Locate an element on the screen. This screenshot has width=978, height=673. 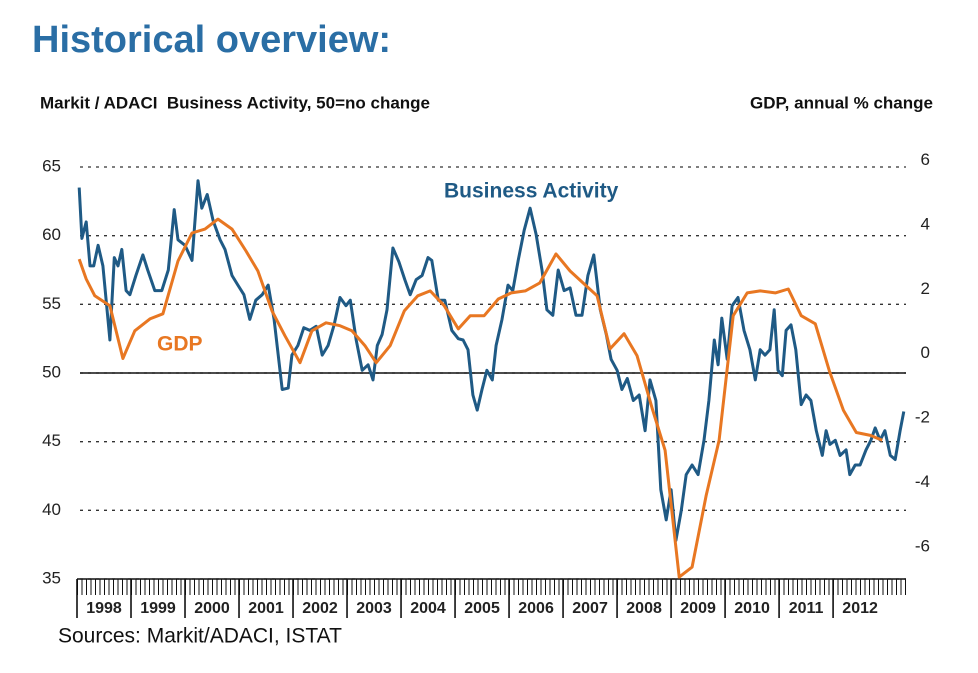
y2-tick-label: -4 is located at coordinates (922, 481).